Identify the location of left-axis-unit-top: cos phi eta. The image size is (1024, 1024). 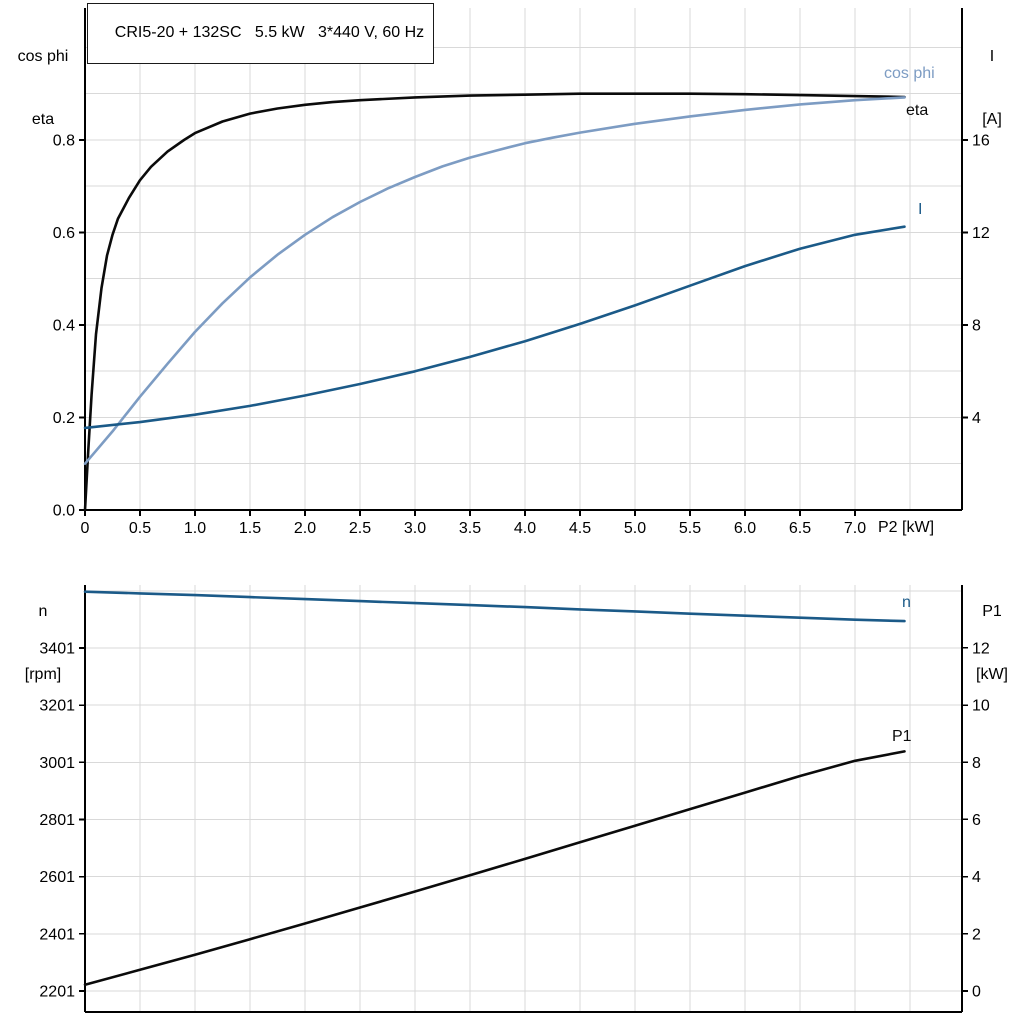
(43, 88).